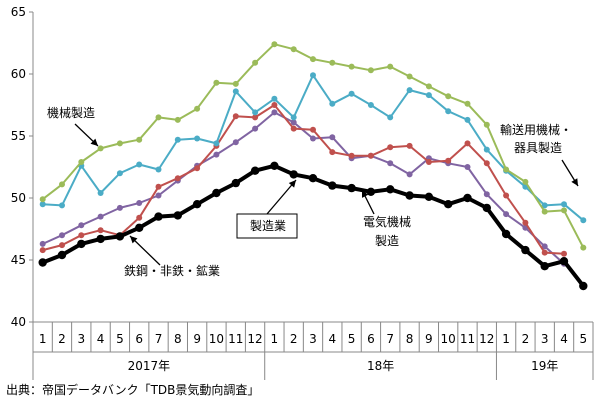 The image size is (600, 403). I want to click on x-tick-label: 9, so click(429, 339).